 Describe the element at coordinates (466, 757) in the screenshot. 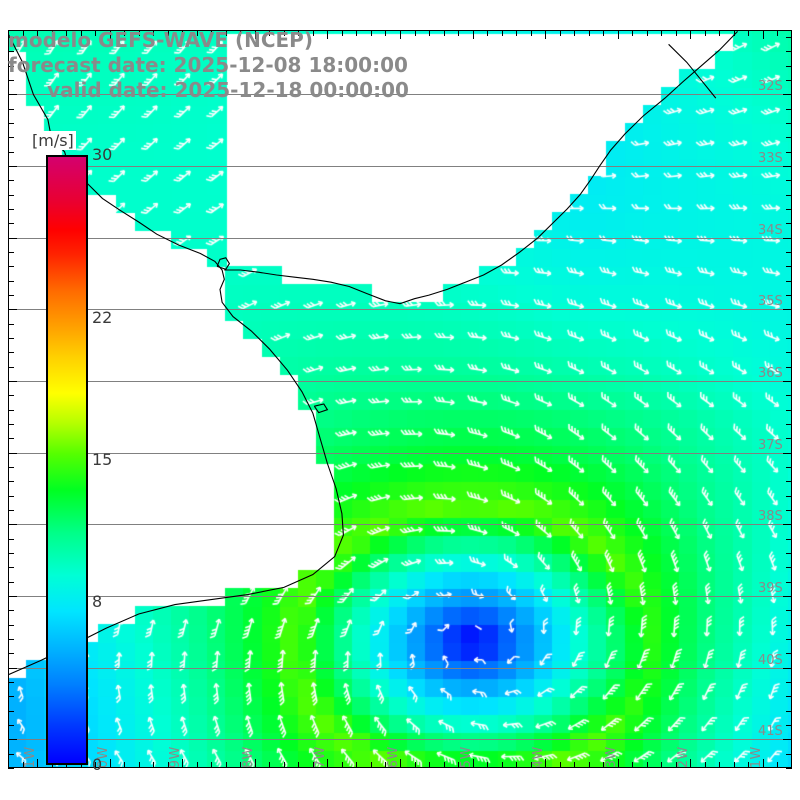

I see `lon-label: 55W` at that location.